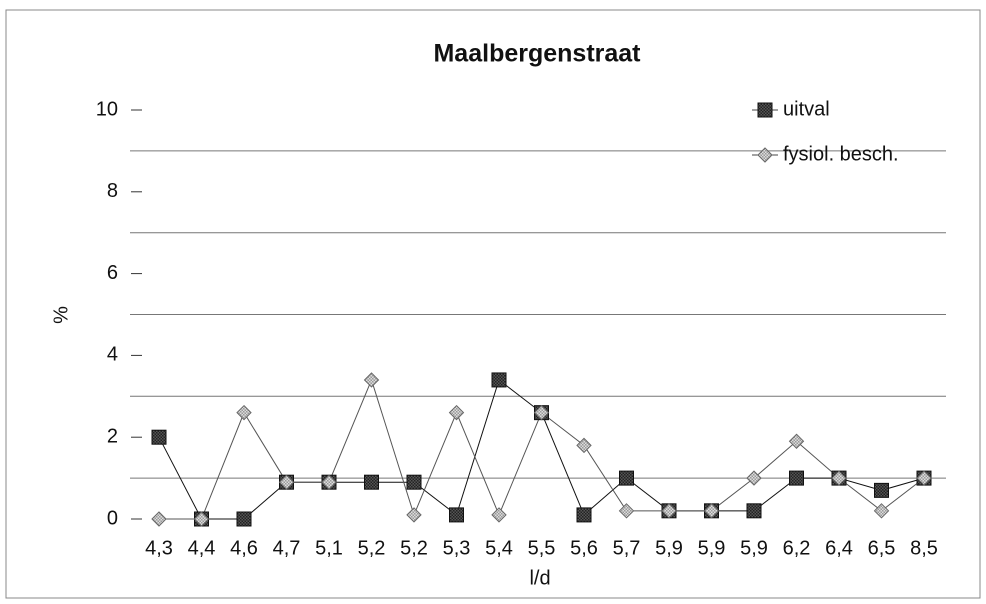 The height and width of the screenshot is (604, 986). Describe the element at coordinates (202, 548) in the screenshot. I see `x-tick-label: 4,4` at that location.